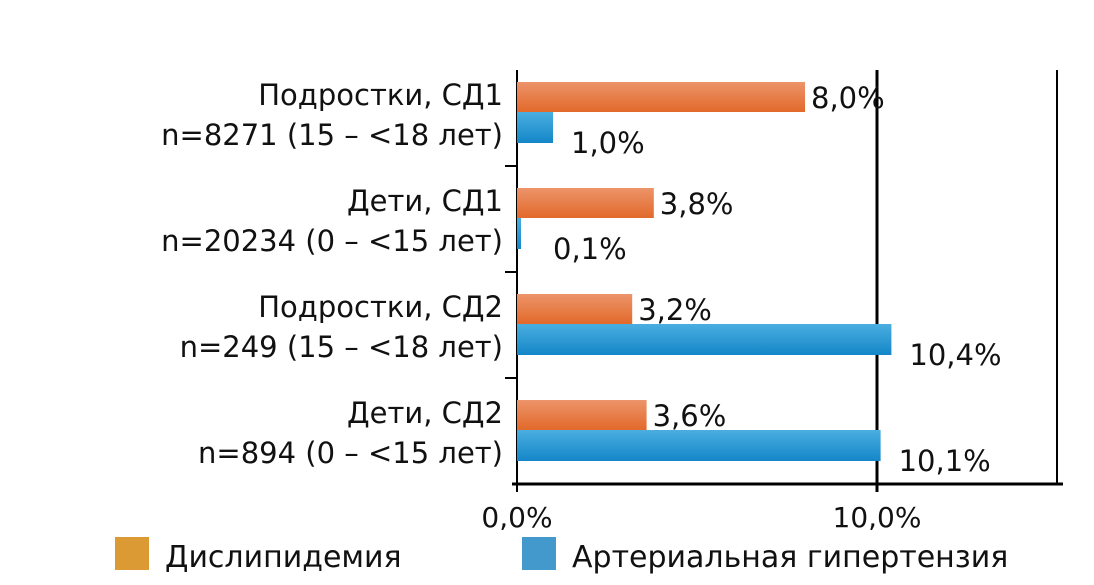 This screenshot has width=1094, height=585. Describe the element at coordinates (608, 143) in the screenshot. I see `value-label-hypertension: 1,0%` at that location.